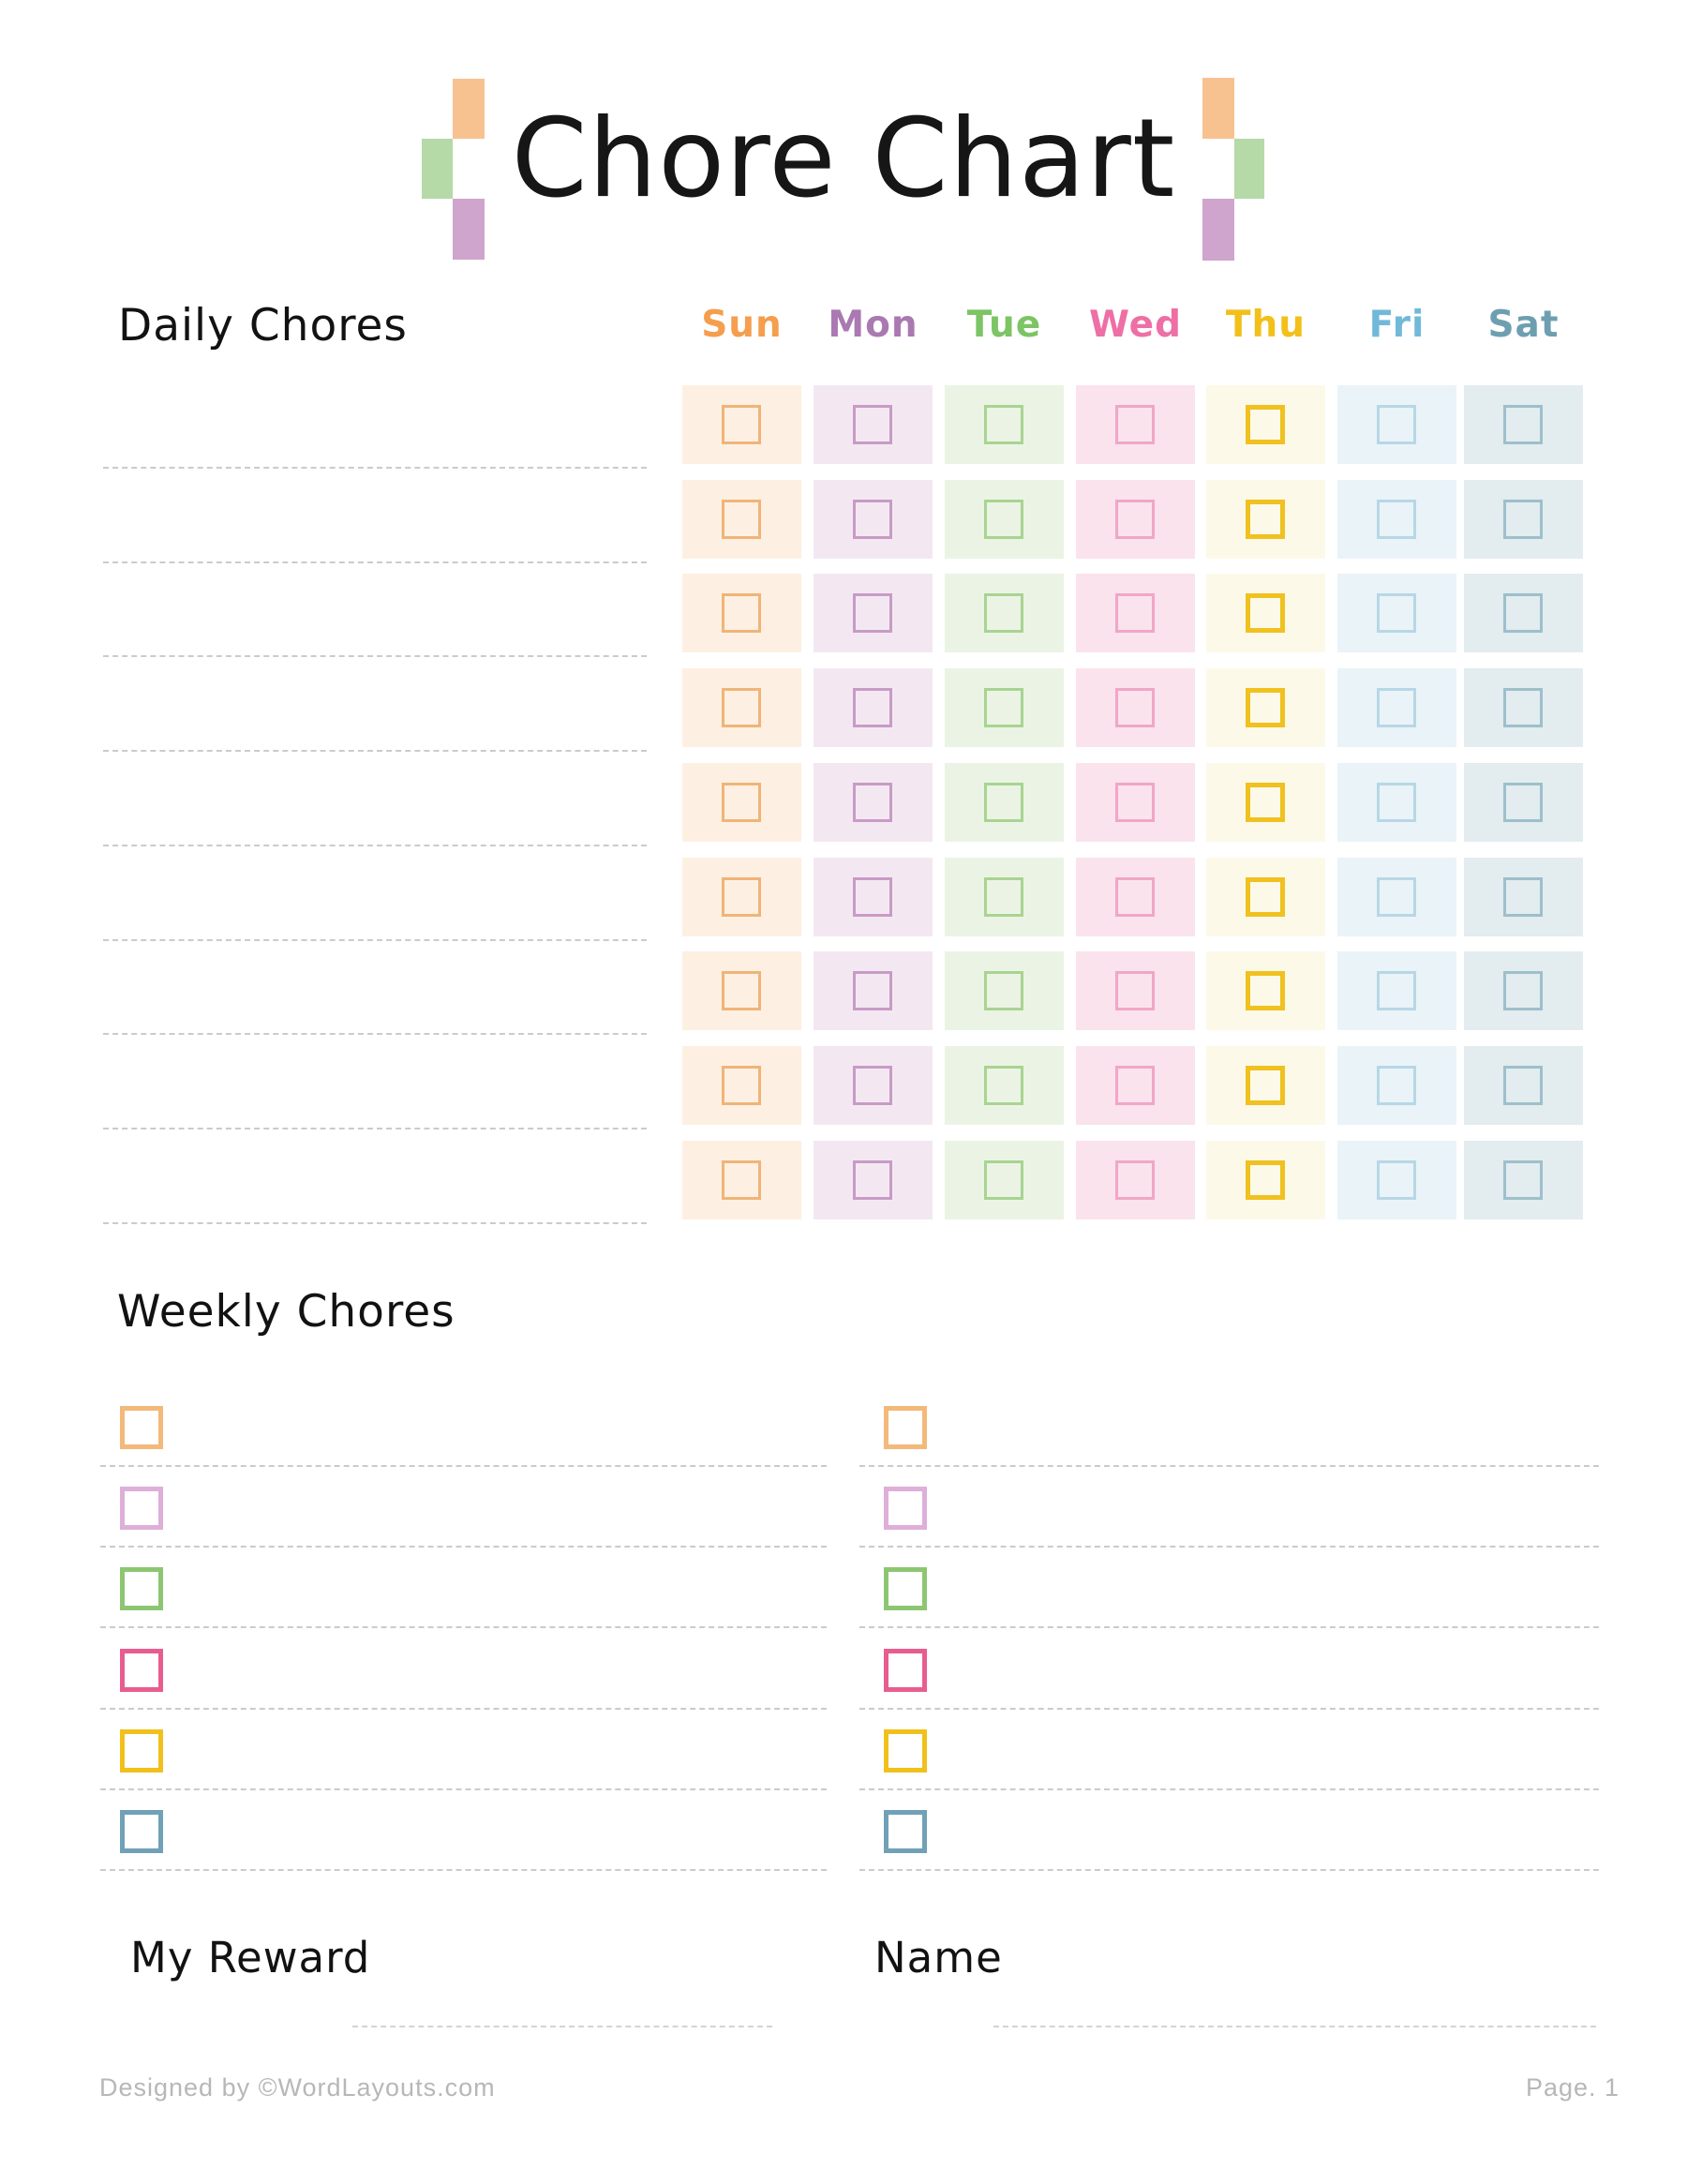 The height and width of the screenshot is (2184, 1687). What do you see at coordinates (872, 1085) in the screenshot?
I see `daily-checkbox-mon-row8` at bounding box center [872, 1085].